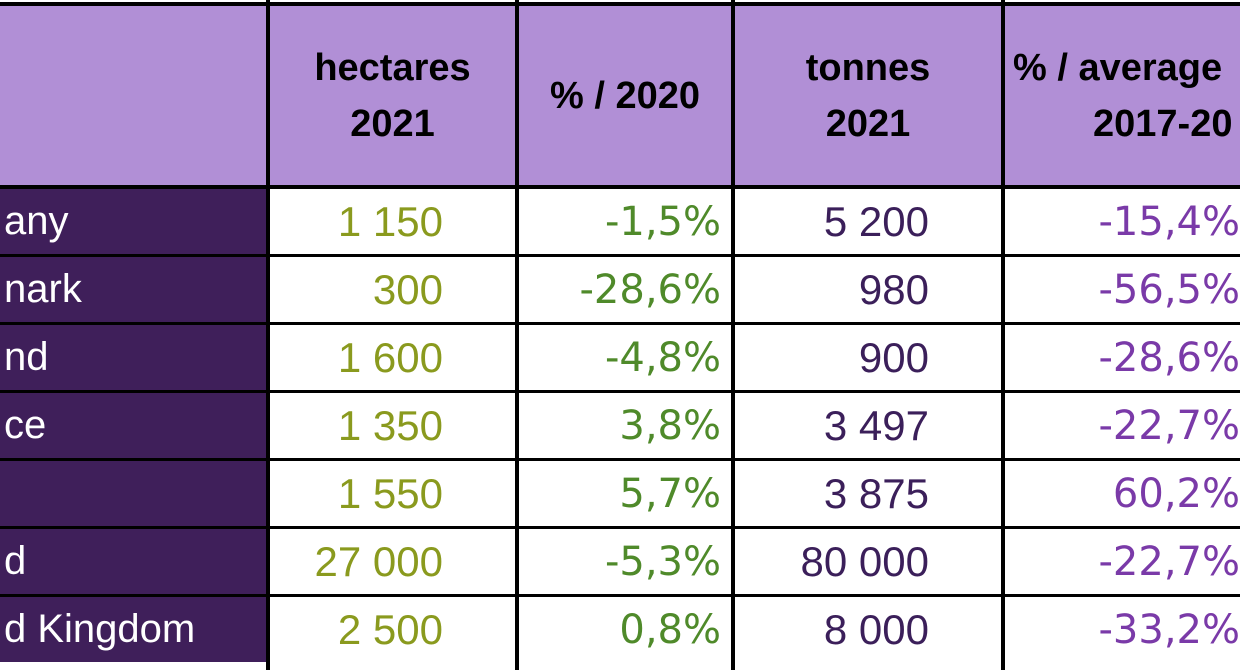  Describe the element at coordinates (1122, 95) in the screenshot. I see `header-pct-average: % / average 2017-20` at that location.